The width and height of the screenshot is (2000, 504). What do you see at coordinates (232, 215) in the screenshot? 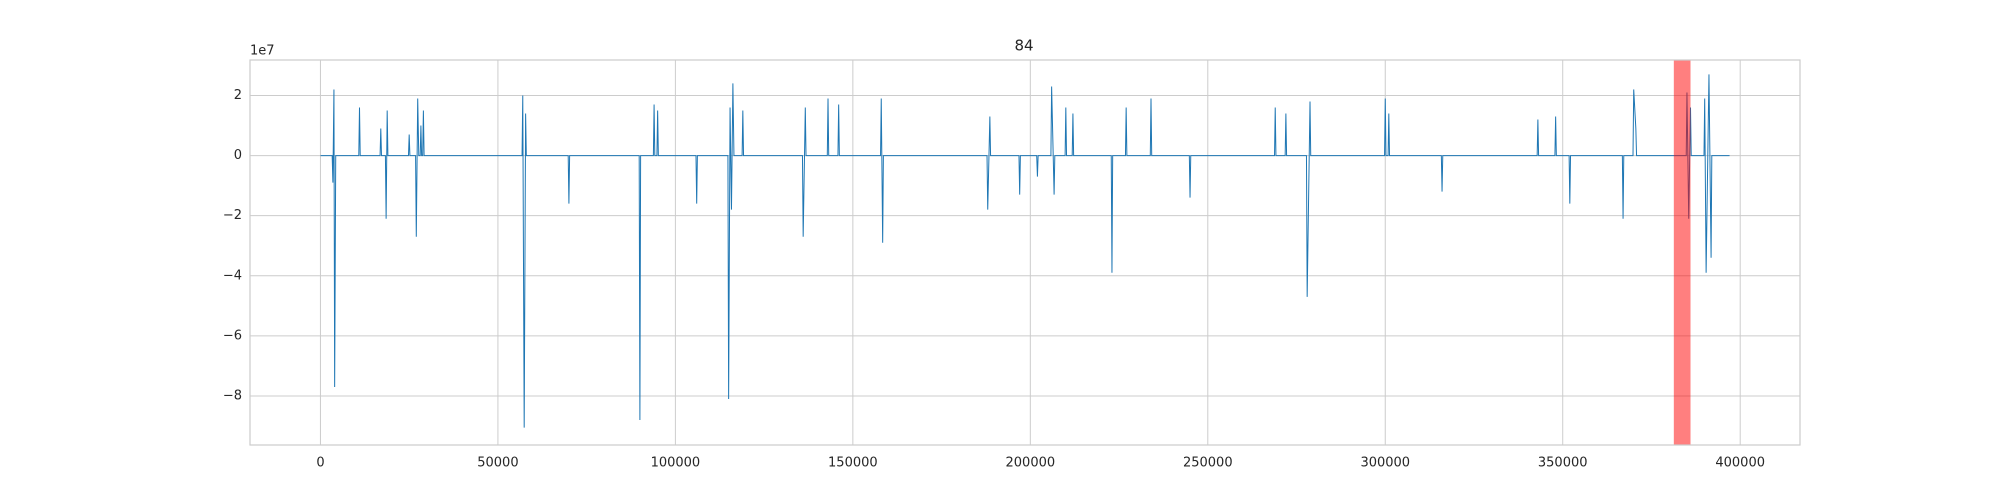
I see `y-tick-label: −2` at bounding box center [232, 215].